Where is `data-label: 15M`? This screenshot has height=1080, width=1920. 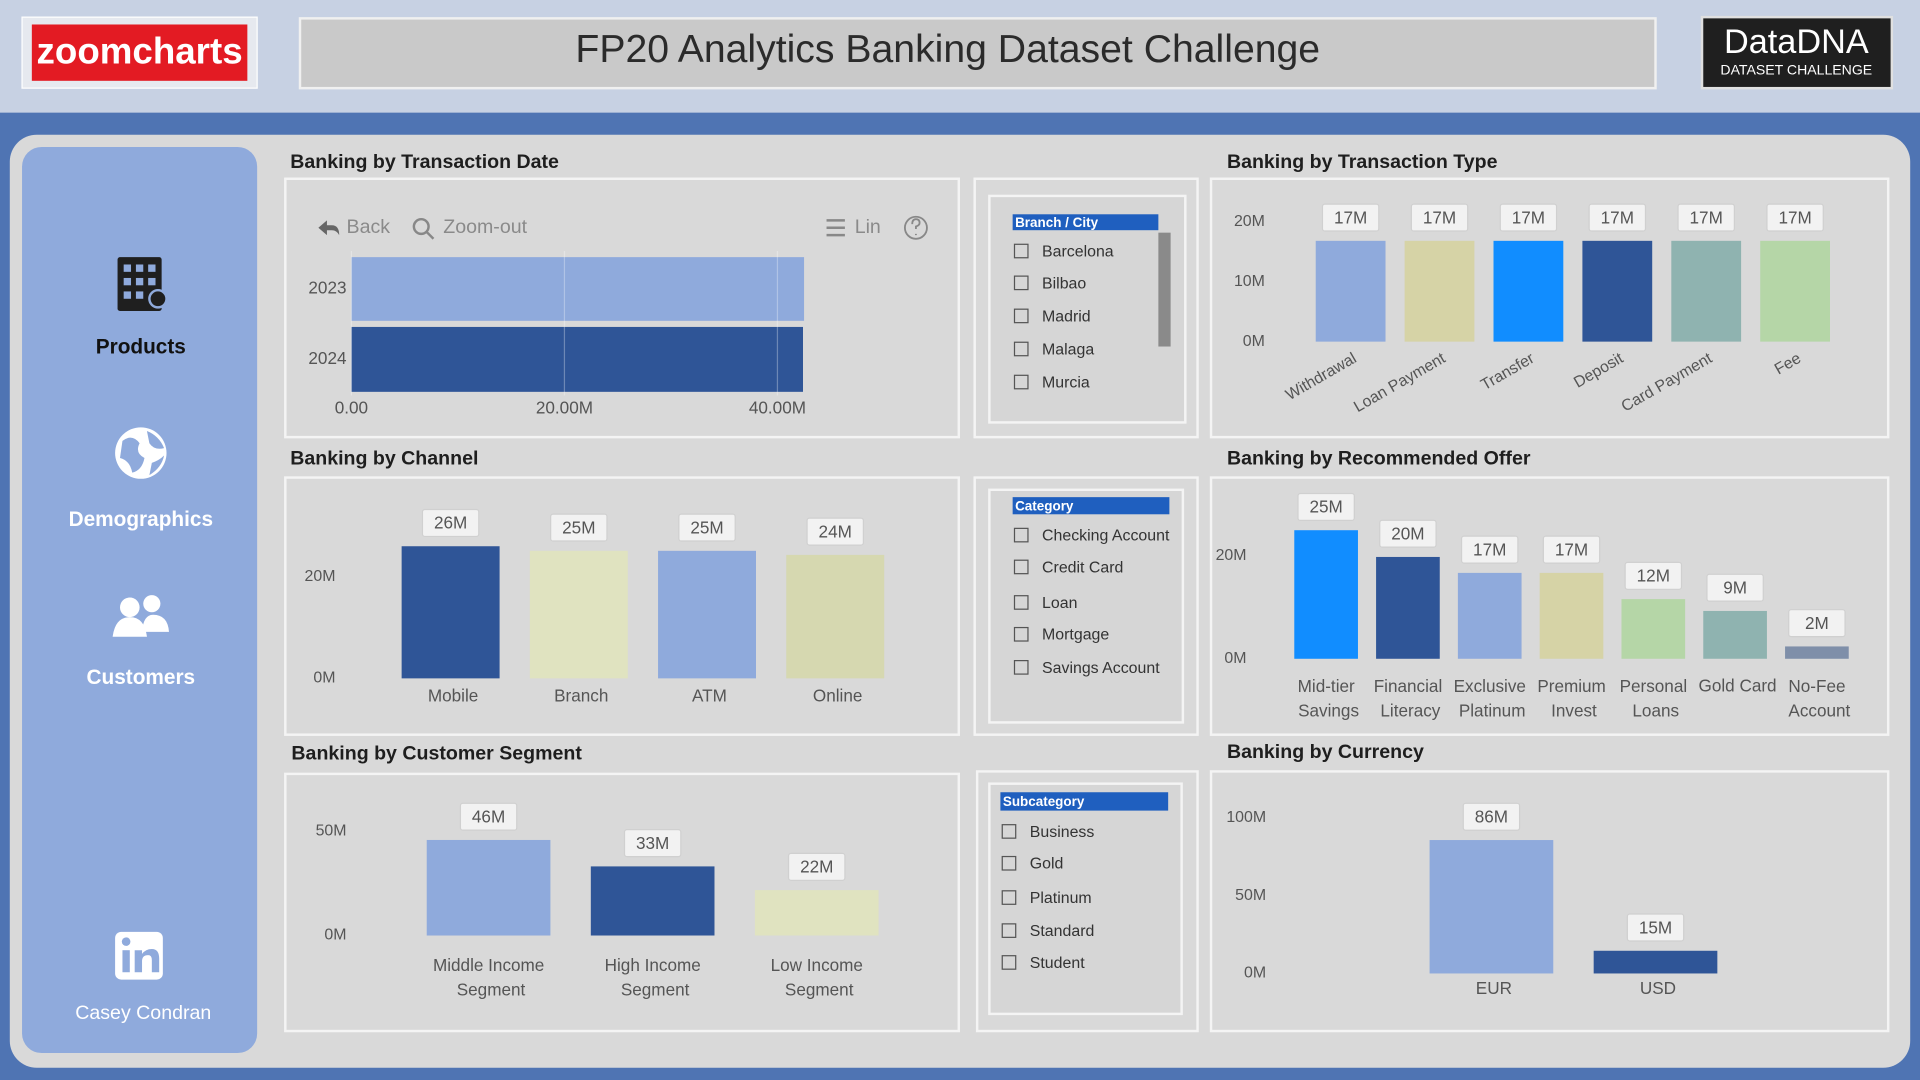
data-label: 15M is located at coordinates (1655, 927).